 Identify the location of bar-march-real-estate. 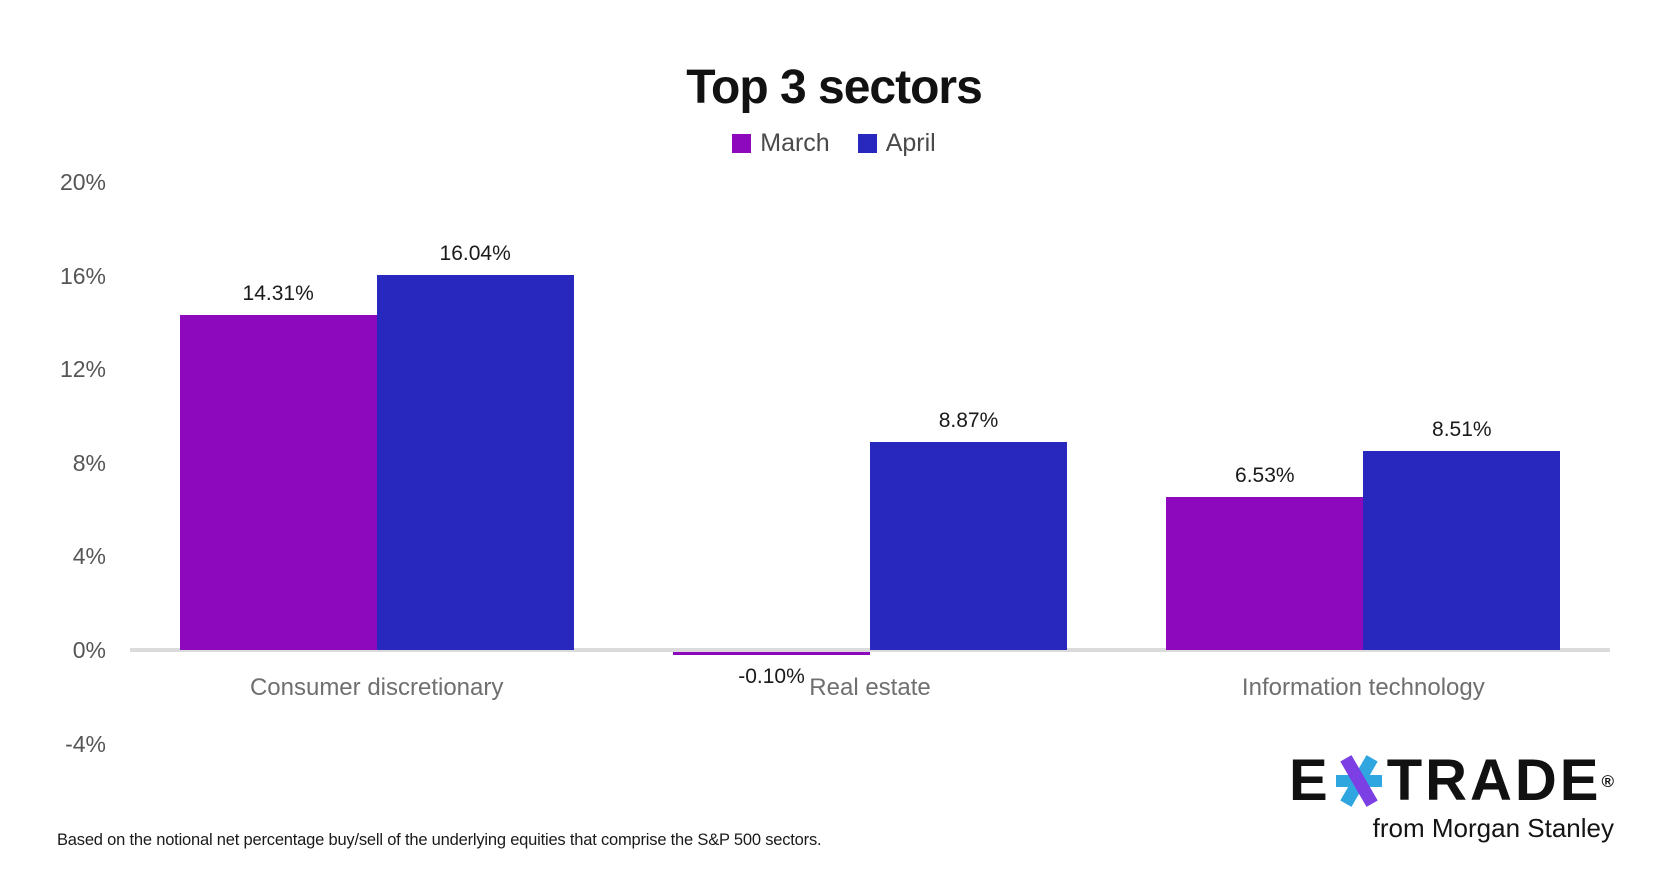
(771, 653).